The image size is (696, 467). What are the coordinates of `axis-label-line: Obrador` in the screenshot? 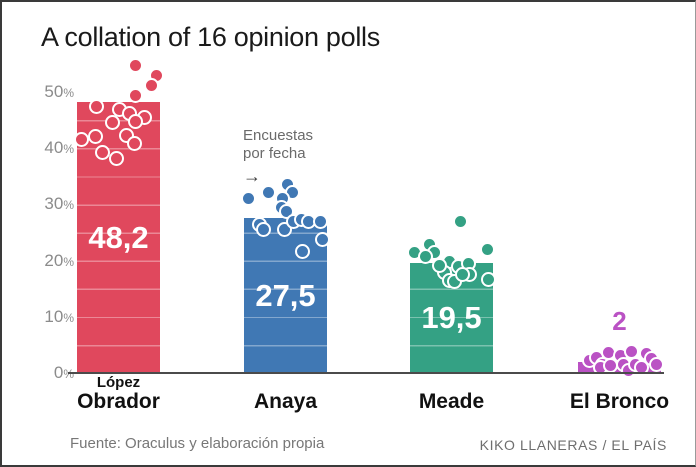 It's located at (118, 401).